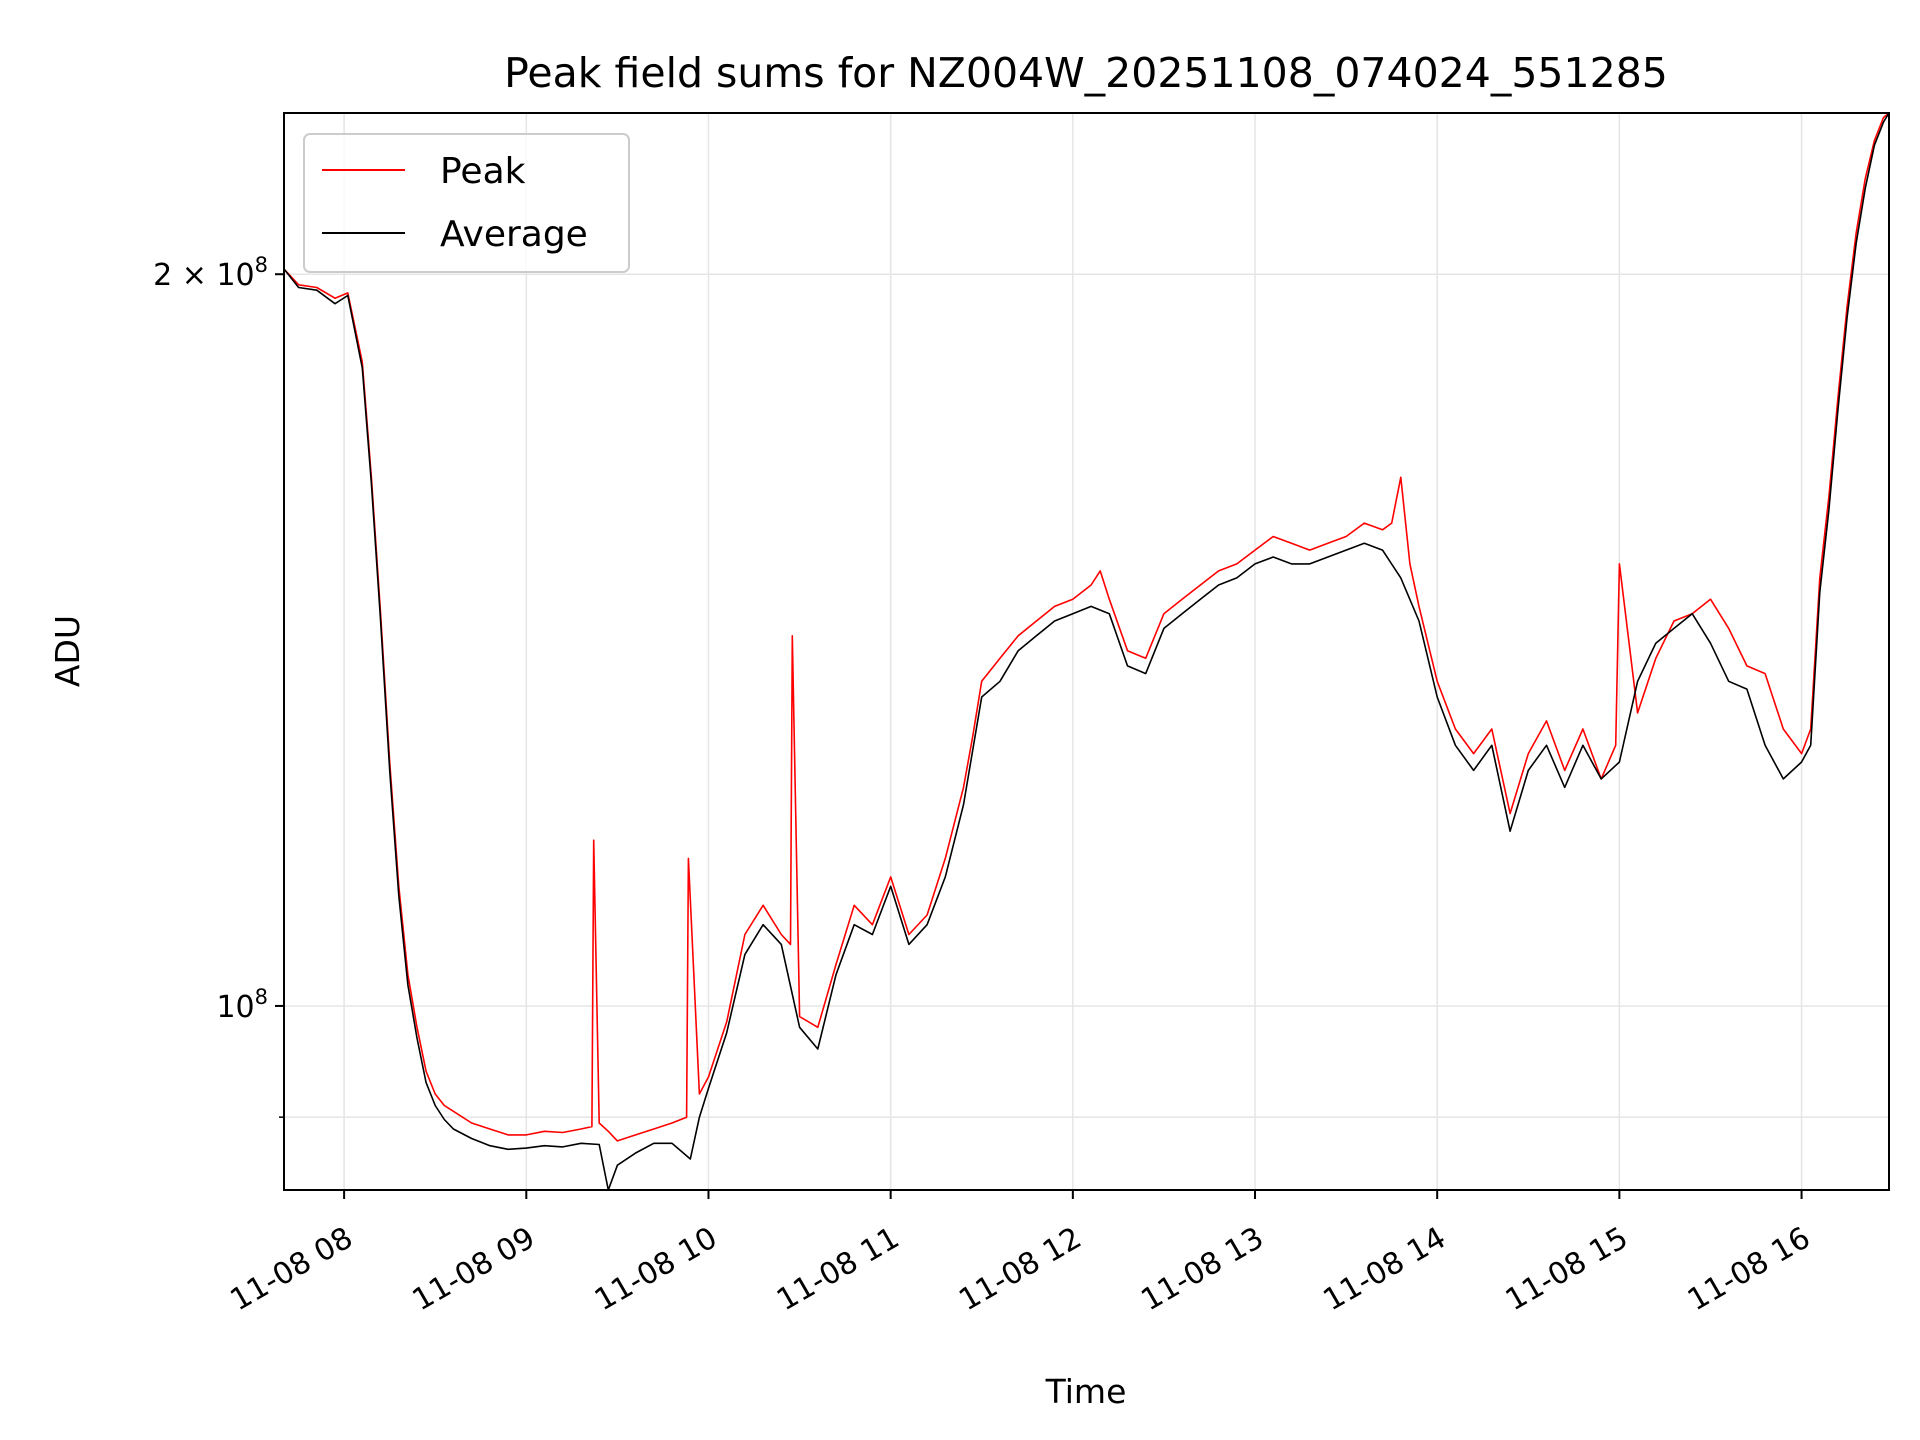  I want to click on legend-box, so click(466, 203).